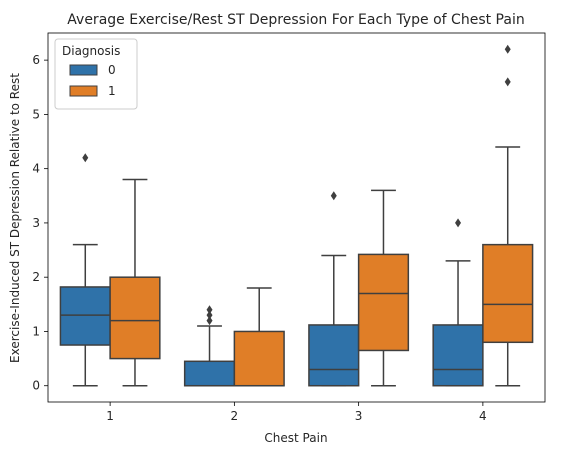 Image resolution: width=577 pixels, height=455 pixels. I want to click on x-tick-label: 2, so click(235, 416).